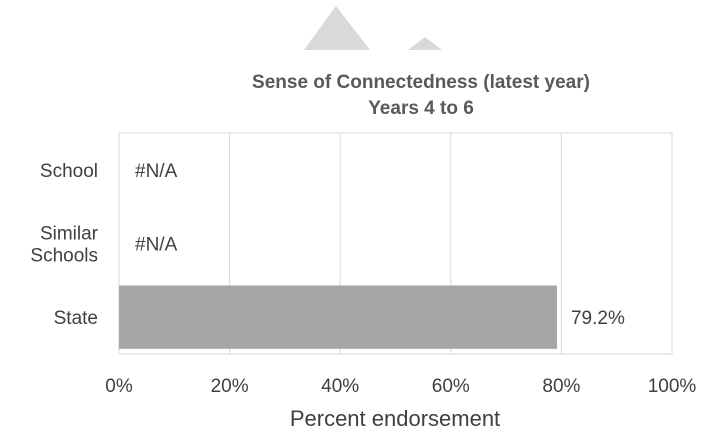 Image resolution: width=718 pixels, height=434 pixels. I want to click on chart-title: Sense of Connectedness (latest year), so click(421, 82).